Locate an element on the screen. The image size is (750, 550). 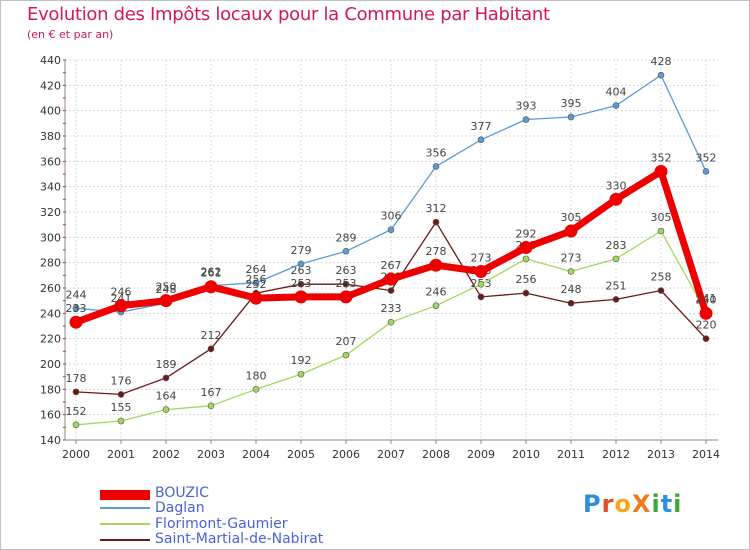
legend-swatch-bouzic is located at coordinates (125, 495).